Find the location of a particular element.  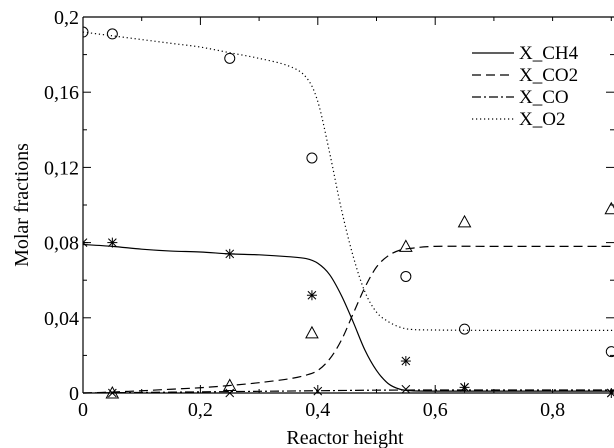

legend-label: X_CH4 is located at coordinates (549, 53).